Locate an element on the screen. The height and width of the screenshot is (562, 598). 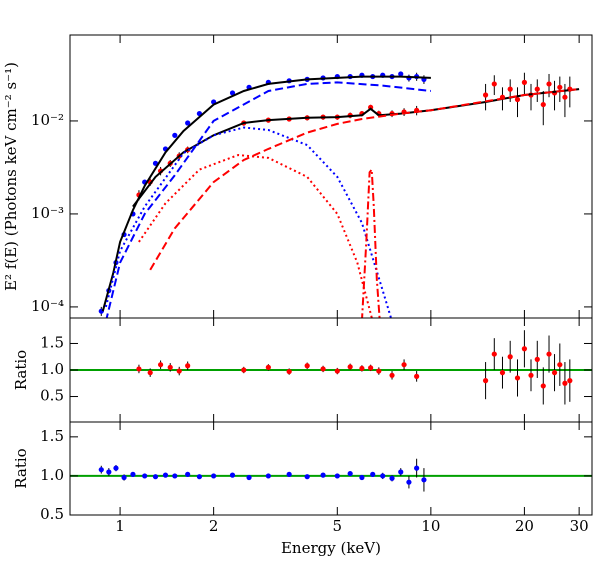
y-tick-label: 10⁻⁴ is located at coordinates (47, 306).